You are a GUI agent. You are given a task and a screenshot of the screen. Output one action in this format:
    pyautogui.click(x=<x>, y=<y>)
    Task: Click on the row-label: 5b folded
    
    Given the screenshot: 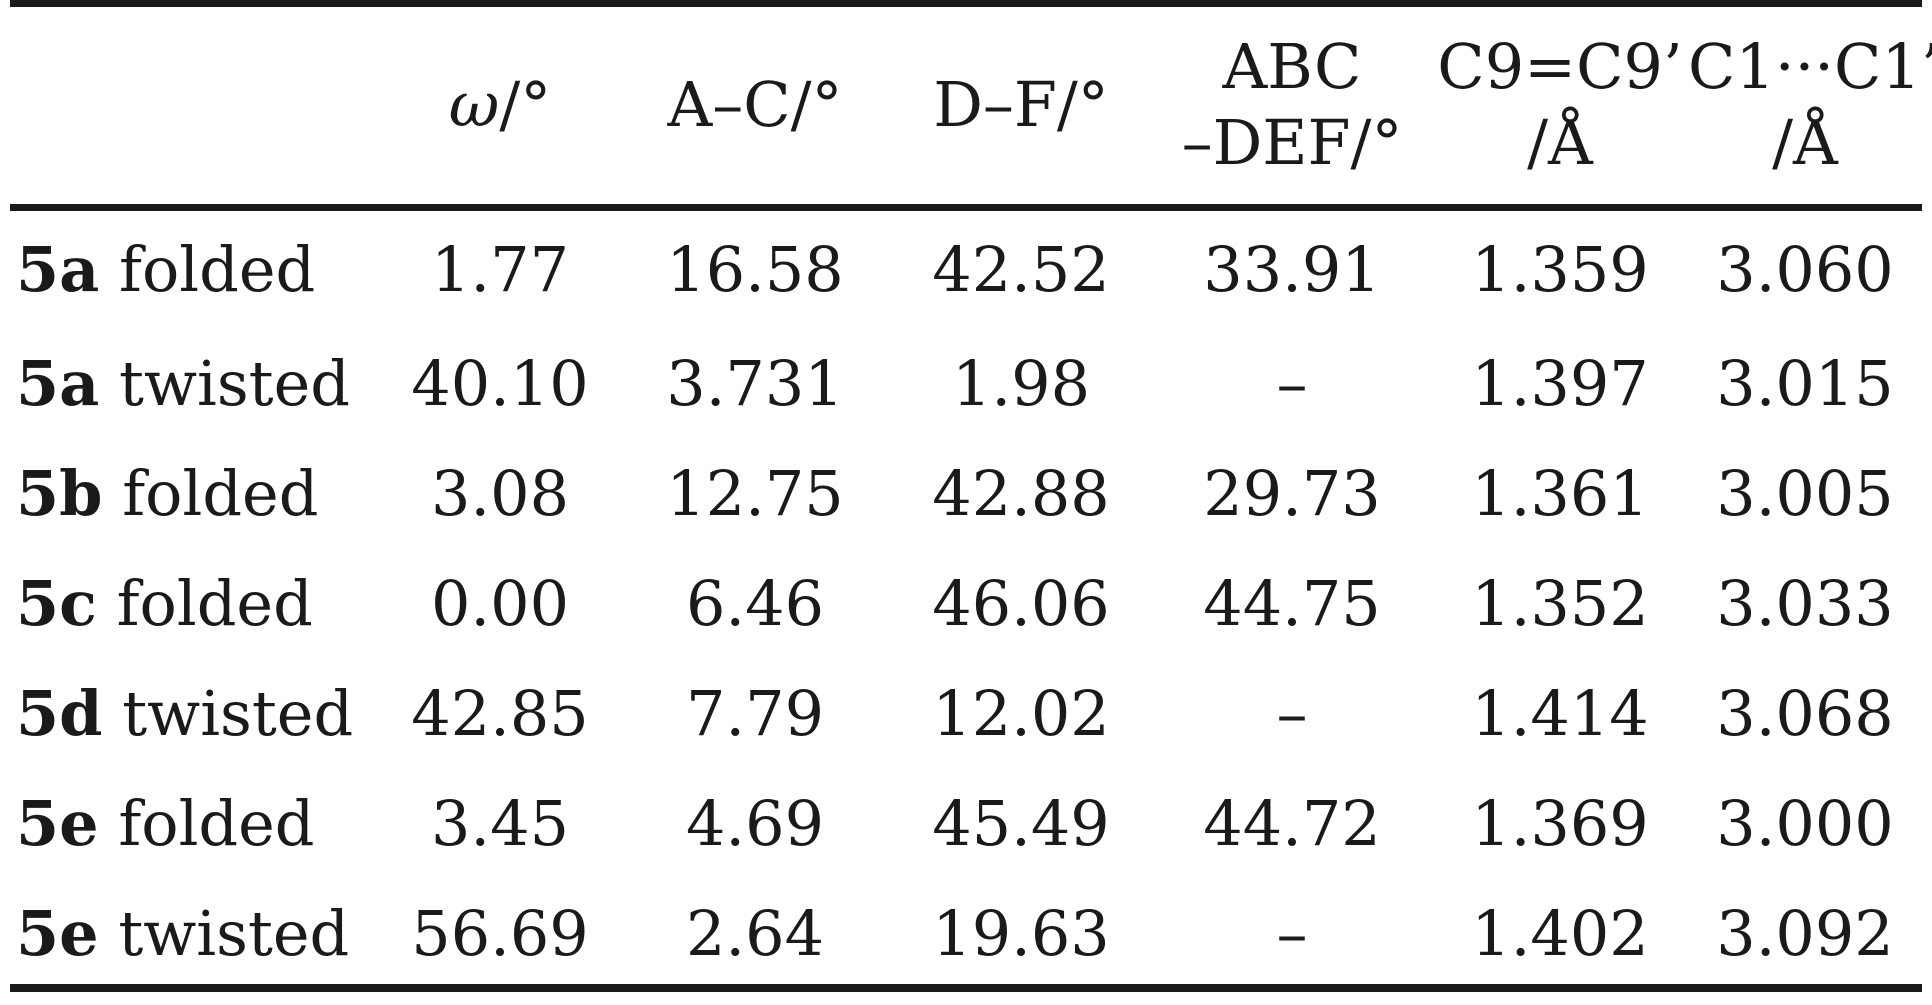 What is the action you would take?
    pyautogui.click(x=195, y=493)
    